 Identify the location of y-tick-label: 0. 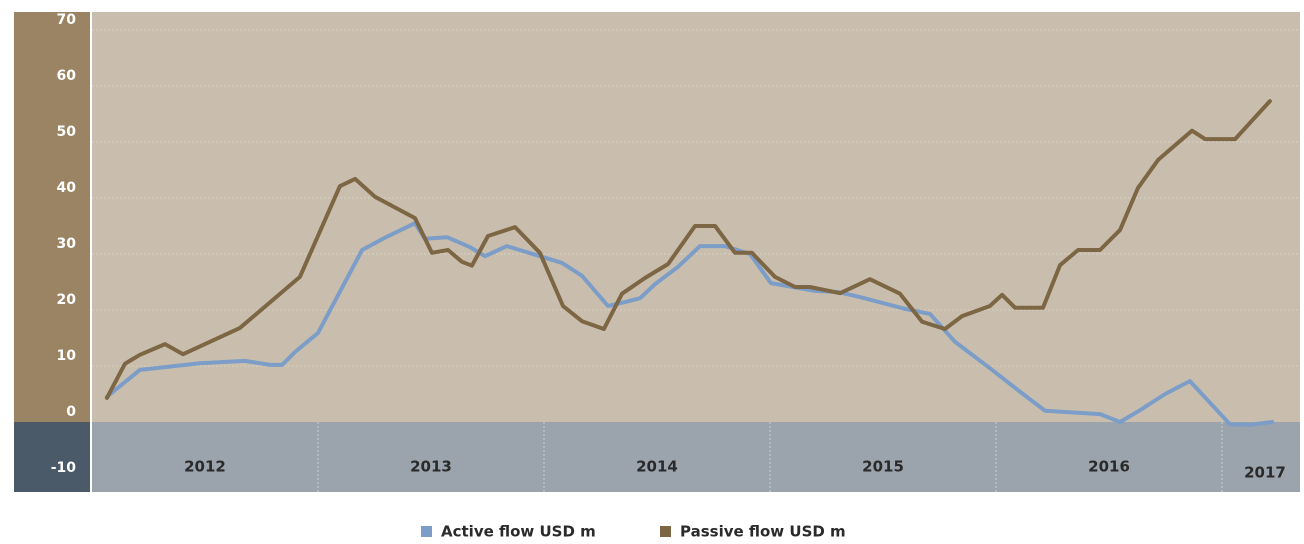
(71, 412).